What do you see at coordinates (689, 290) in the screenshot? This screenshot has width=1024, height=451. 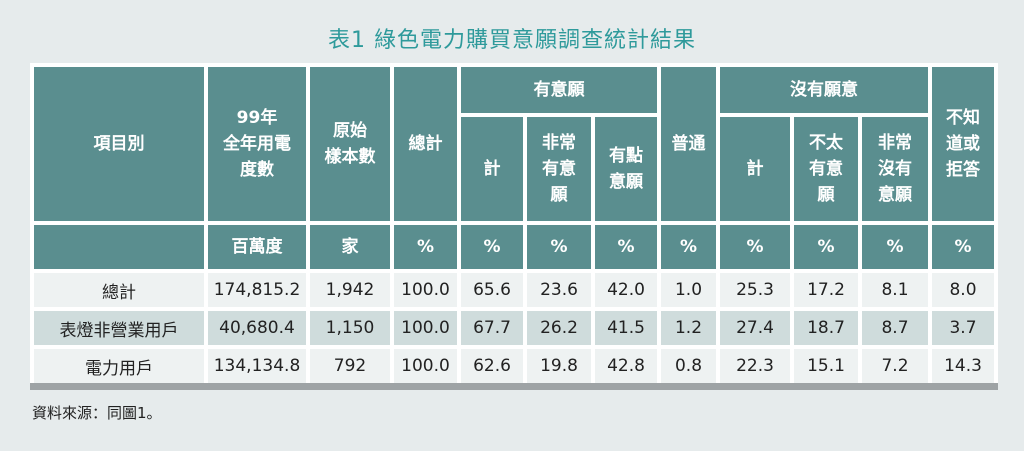 I see `cell-value: 1.0` at bounding box center [689, 290].